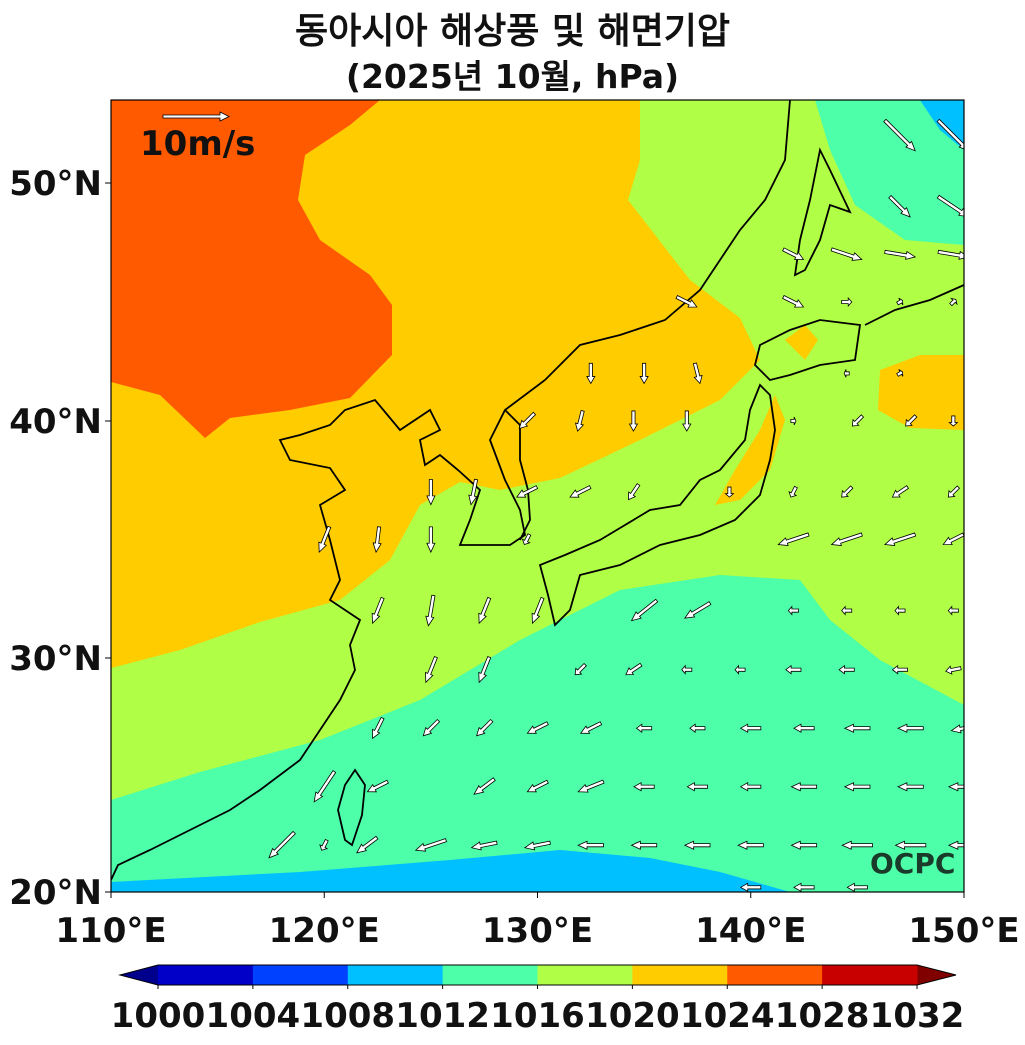  Describe the element at coordinates (351, 807) in the screenshot. I see `coastline-taiwan` at that location.